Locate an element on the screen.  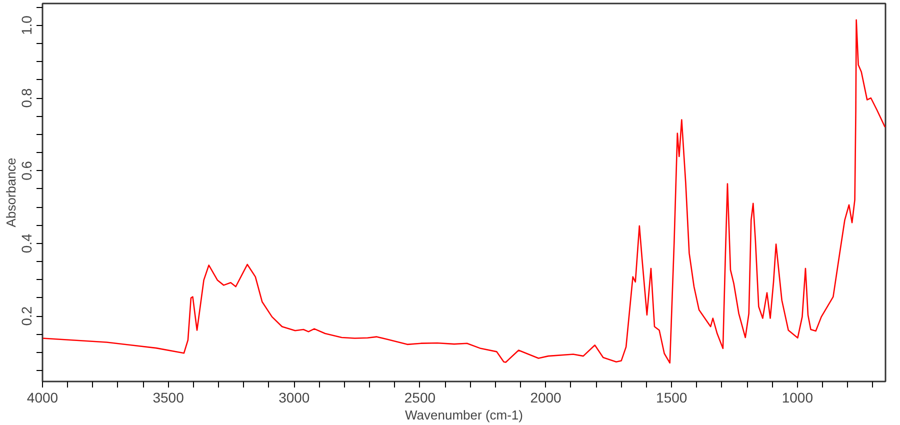
x-tick-label: 1500 is located at coordinates (672, 398).